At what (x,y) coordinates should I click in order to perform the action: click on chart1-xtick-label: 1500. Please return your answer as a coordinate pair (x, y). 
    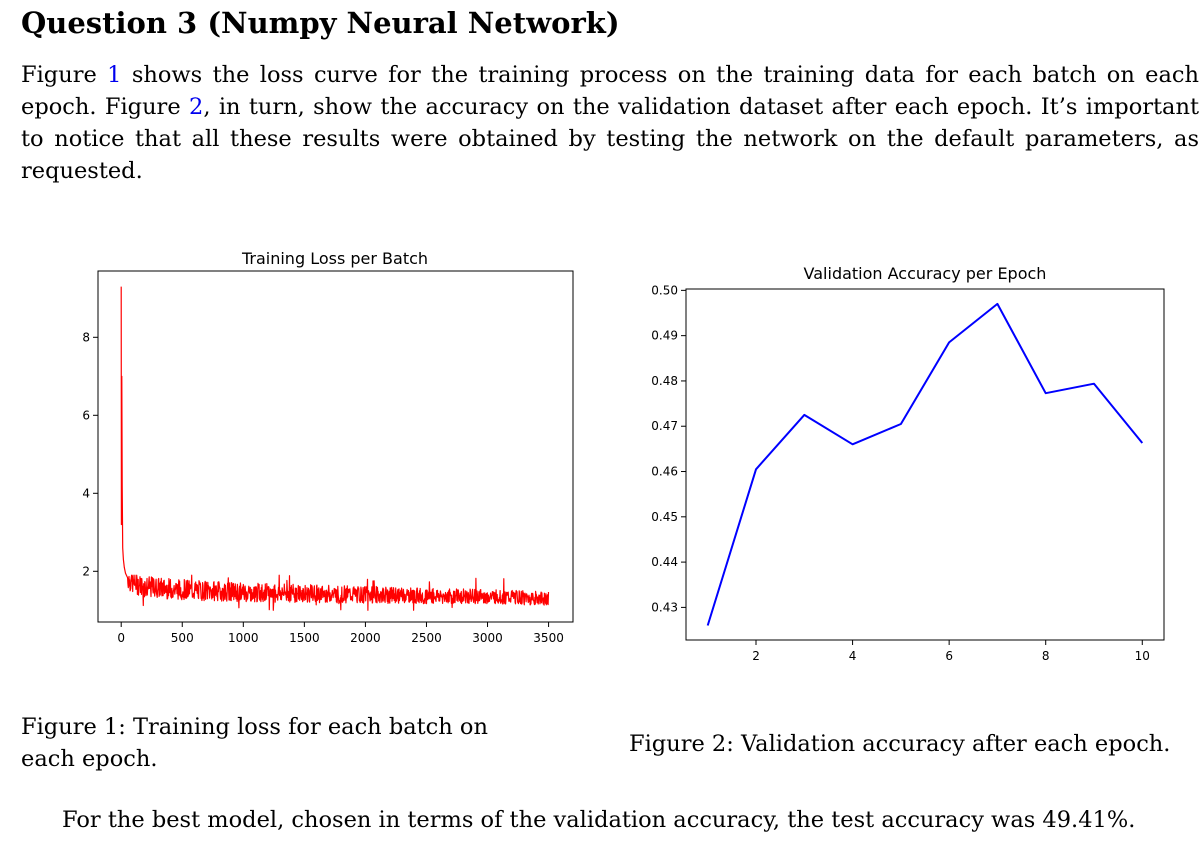
    Looking at the image, I should click on (304, 638).